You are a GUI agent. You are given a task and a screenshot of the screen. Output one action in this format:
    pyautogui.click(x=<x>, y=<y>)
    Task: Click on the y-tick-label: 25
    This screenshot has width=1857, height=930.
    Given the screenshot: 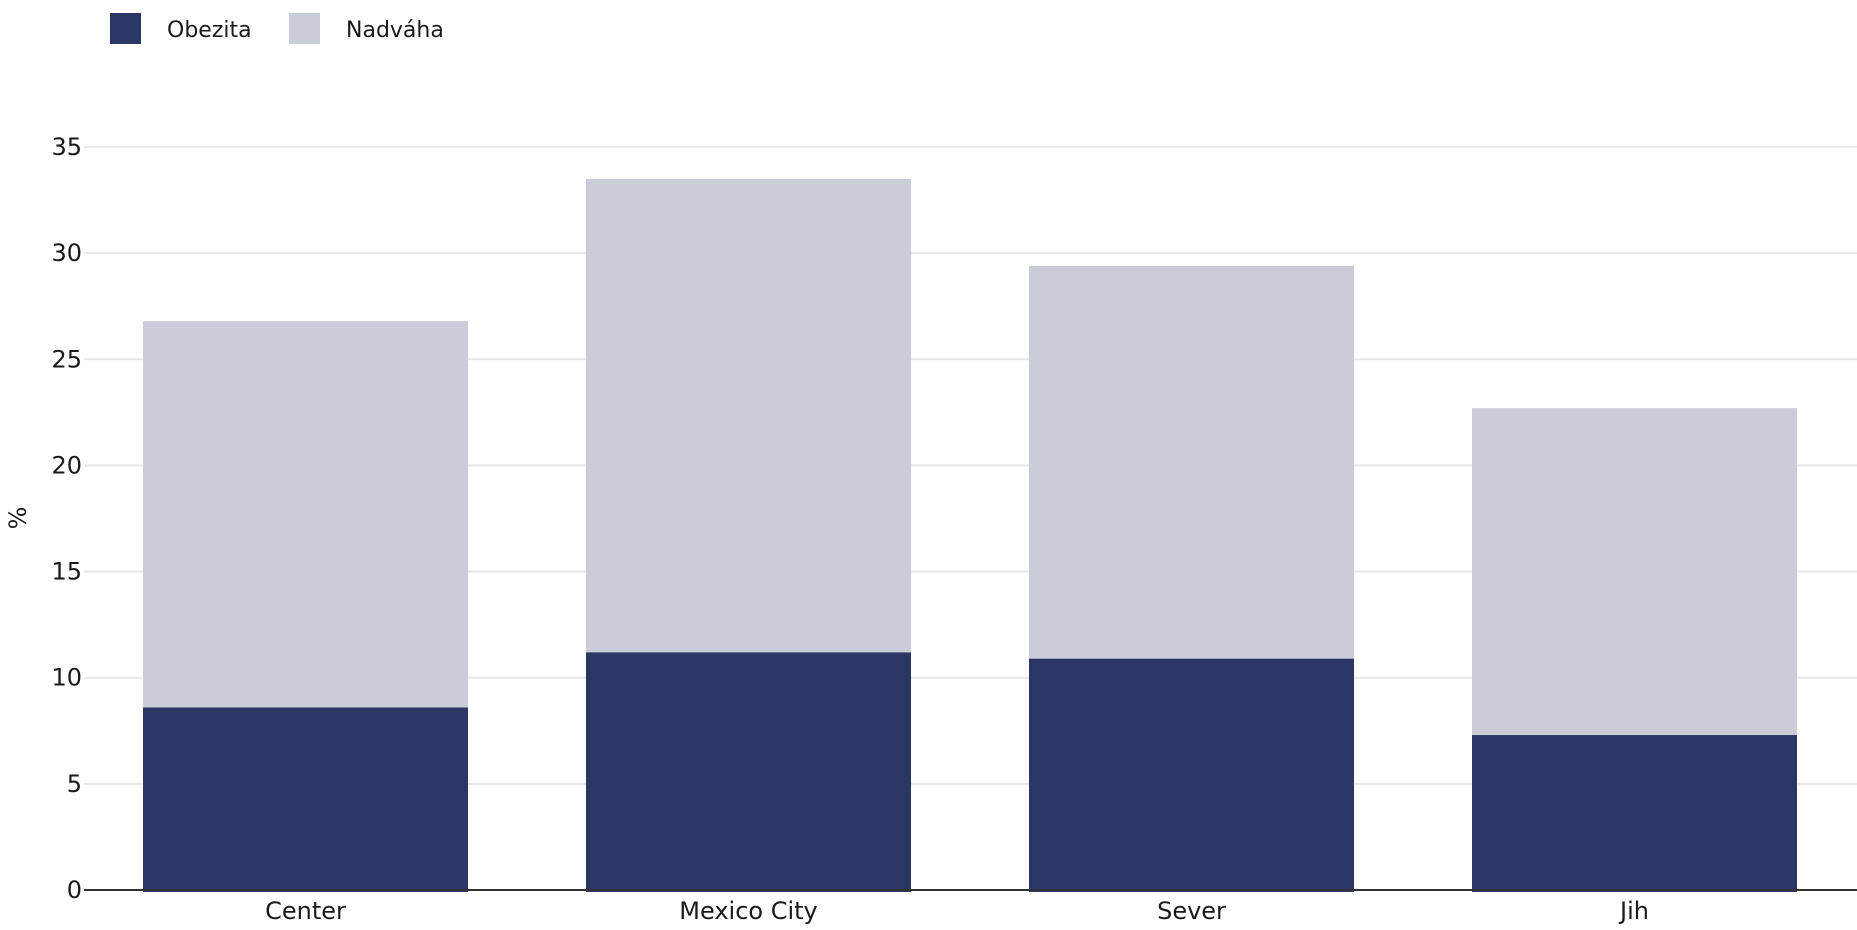 What is the action you would take?
    pyautogui.click(x=66, y=359)
    